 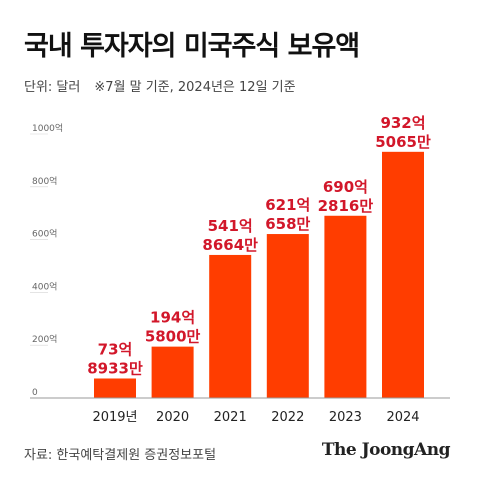 What do you see at coordinates (346, 206) in the screenshot?
I see `bar-value-label: 2816만` at bounding box center [346, 206].